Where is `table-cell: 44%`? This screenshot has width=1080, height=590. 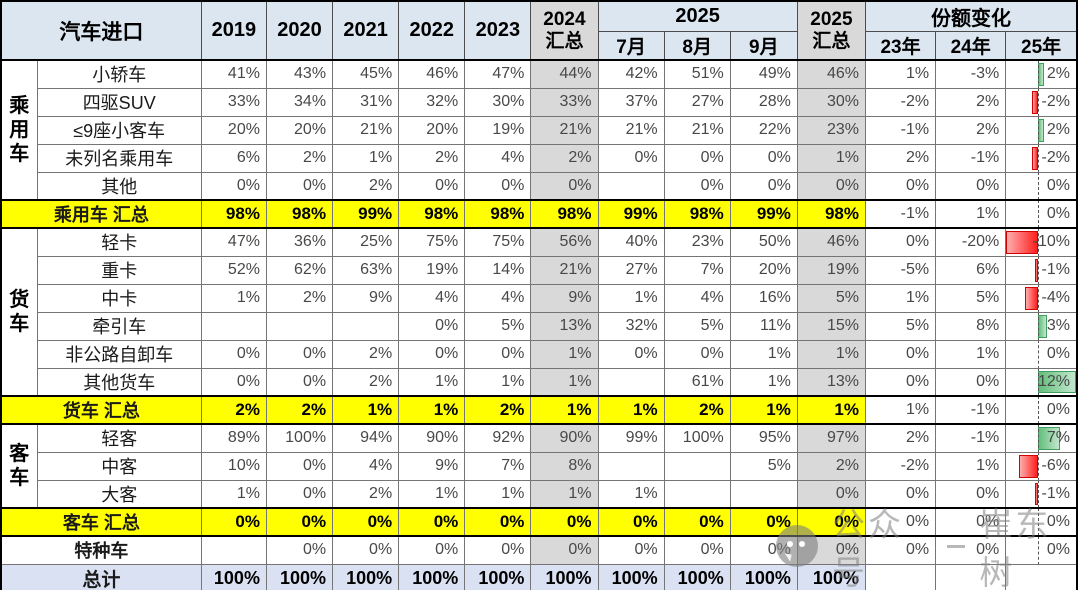 table-cell: 44% is located at coordinates (564, 74).